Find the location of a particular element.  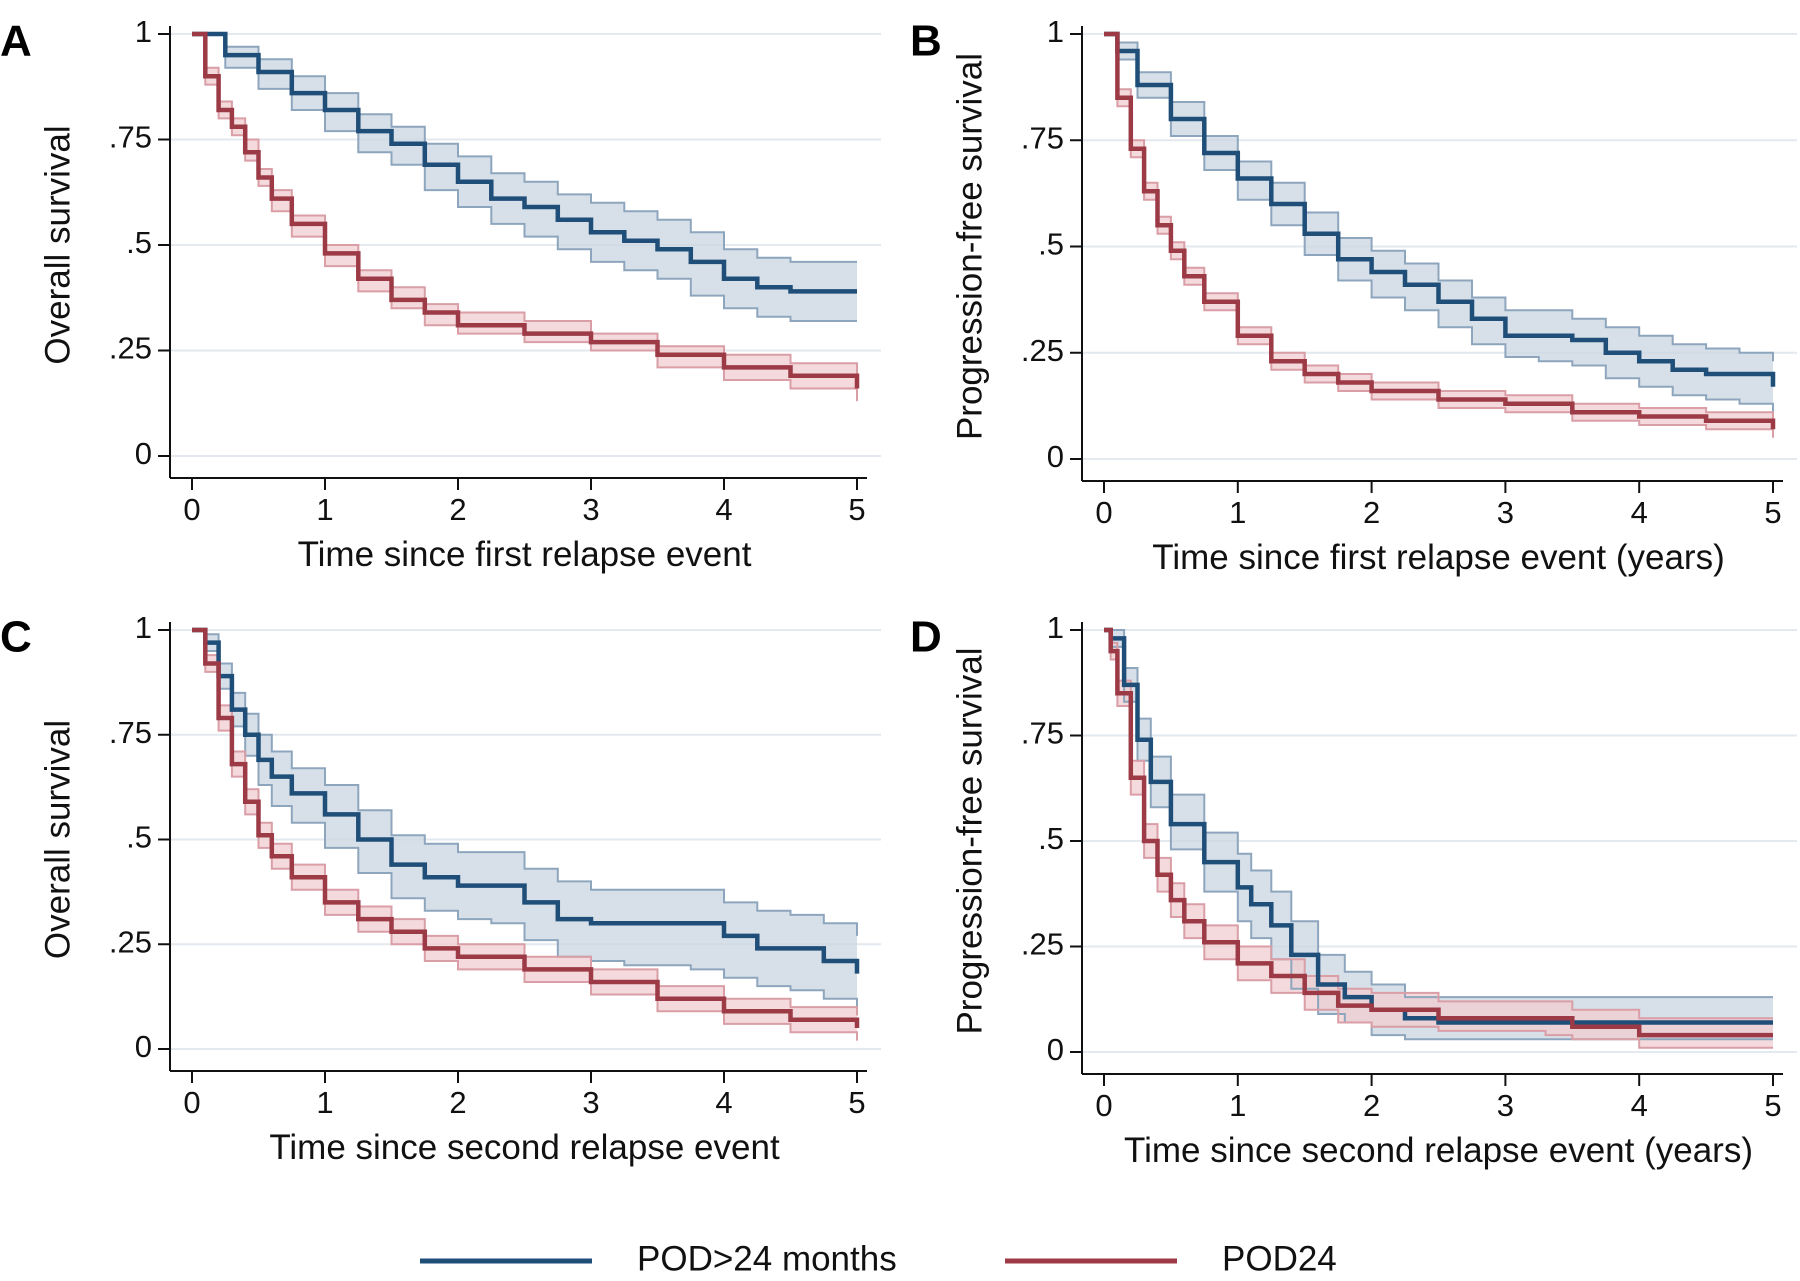

legend-label: POD24 is located at coordinates (1279, 1258).